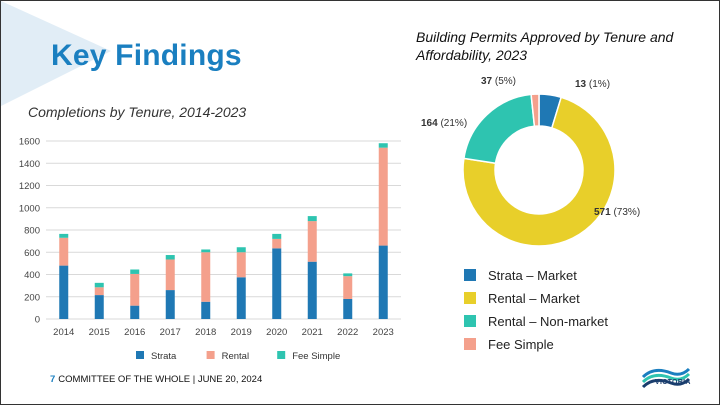 The height and width of the screenshot is (405, 720). Describe the element at coordinates (535, 110) in the screenshot. I see `donut-slice-fee-simple` at that location.